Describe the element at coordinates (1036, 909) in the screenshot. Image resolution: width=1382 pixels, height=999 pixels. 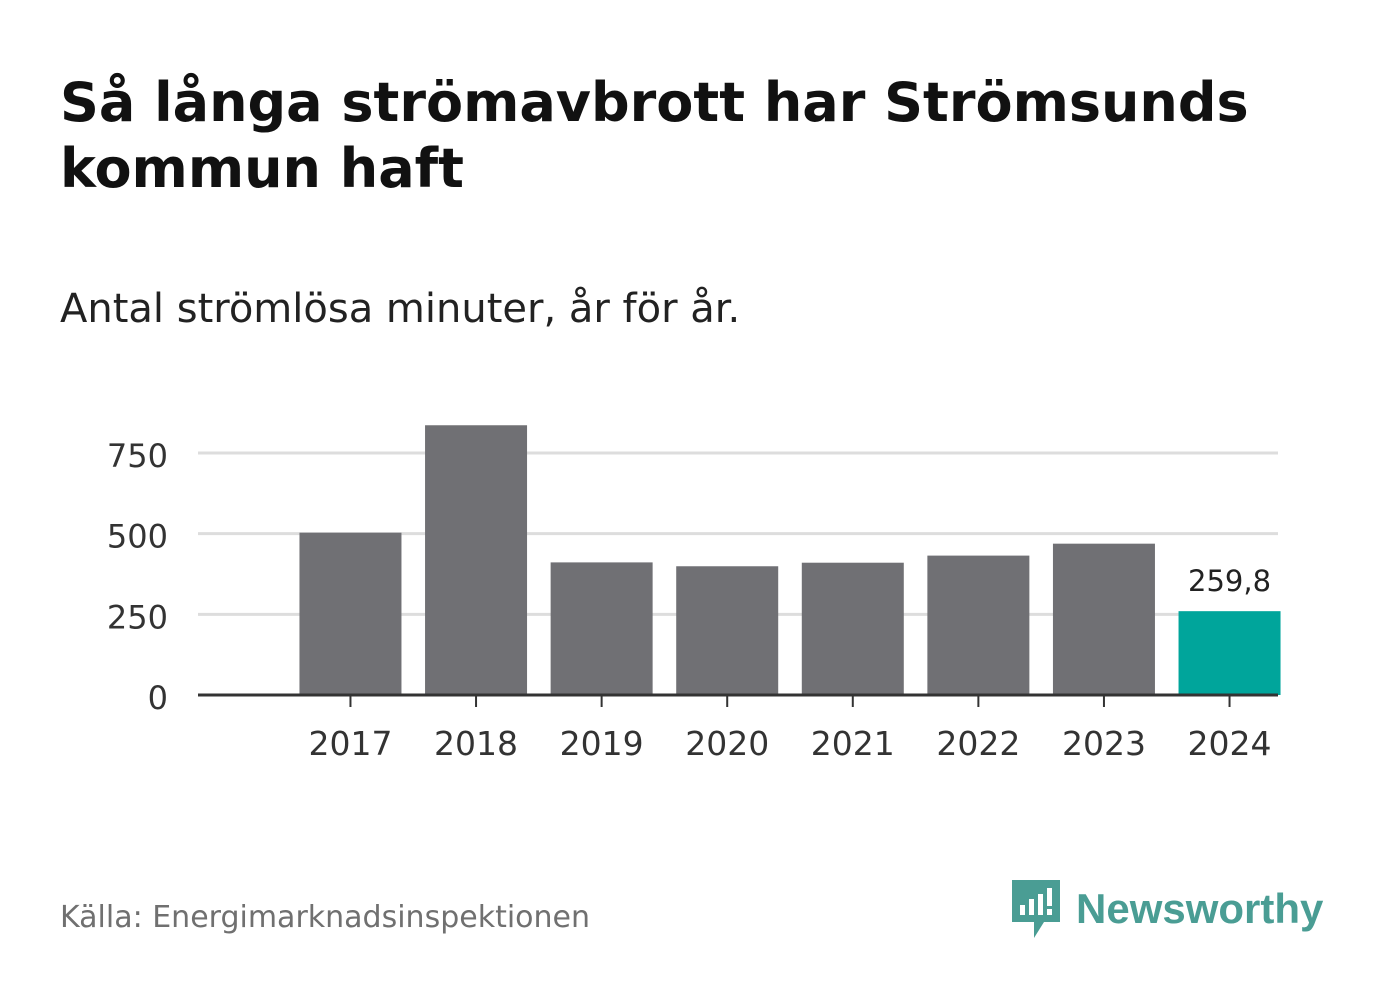
I see `newsworthy-logo-icon` at that location.